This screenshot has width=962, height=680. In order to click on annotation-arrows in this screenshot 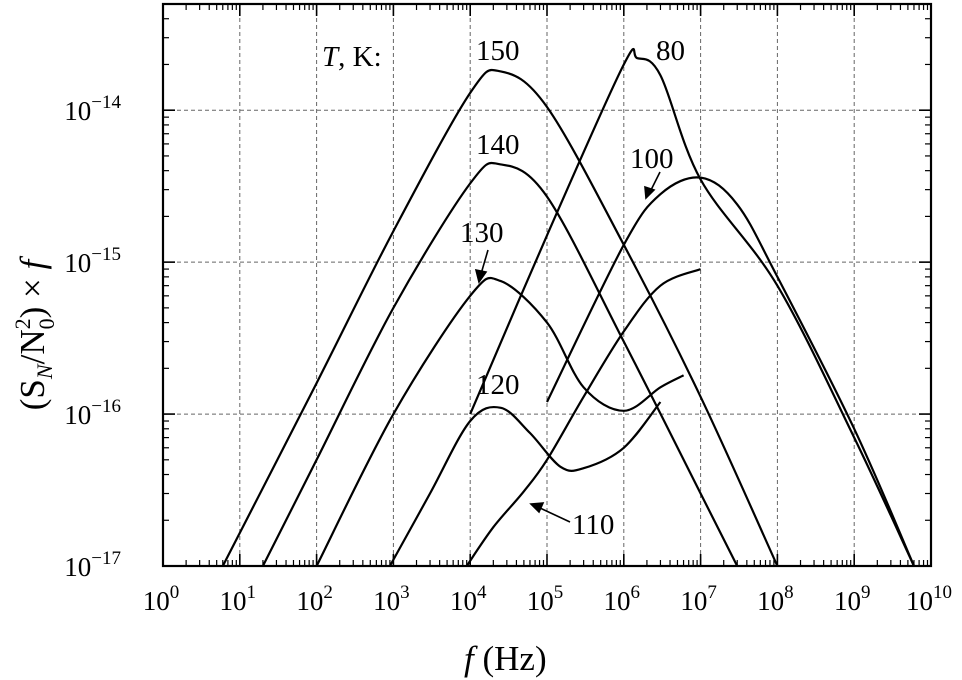, I will do `click(567, 347)`.